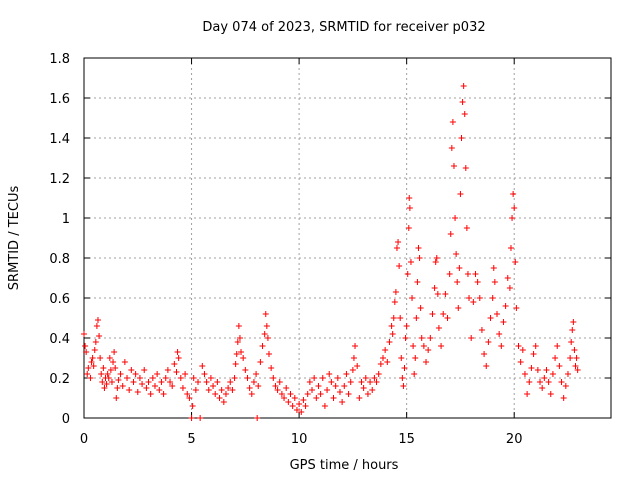 This screenshot has width=640, height=480. I want to click on y-tick-label: 1, so click(66, 219).